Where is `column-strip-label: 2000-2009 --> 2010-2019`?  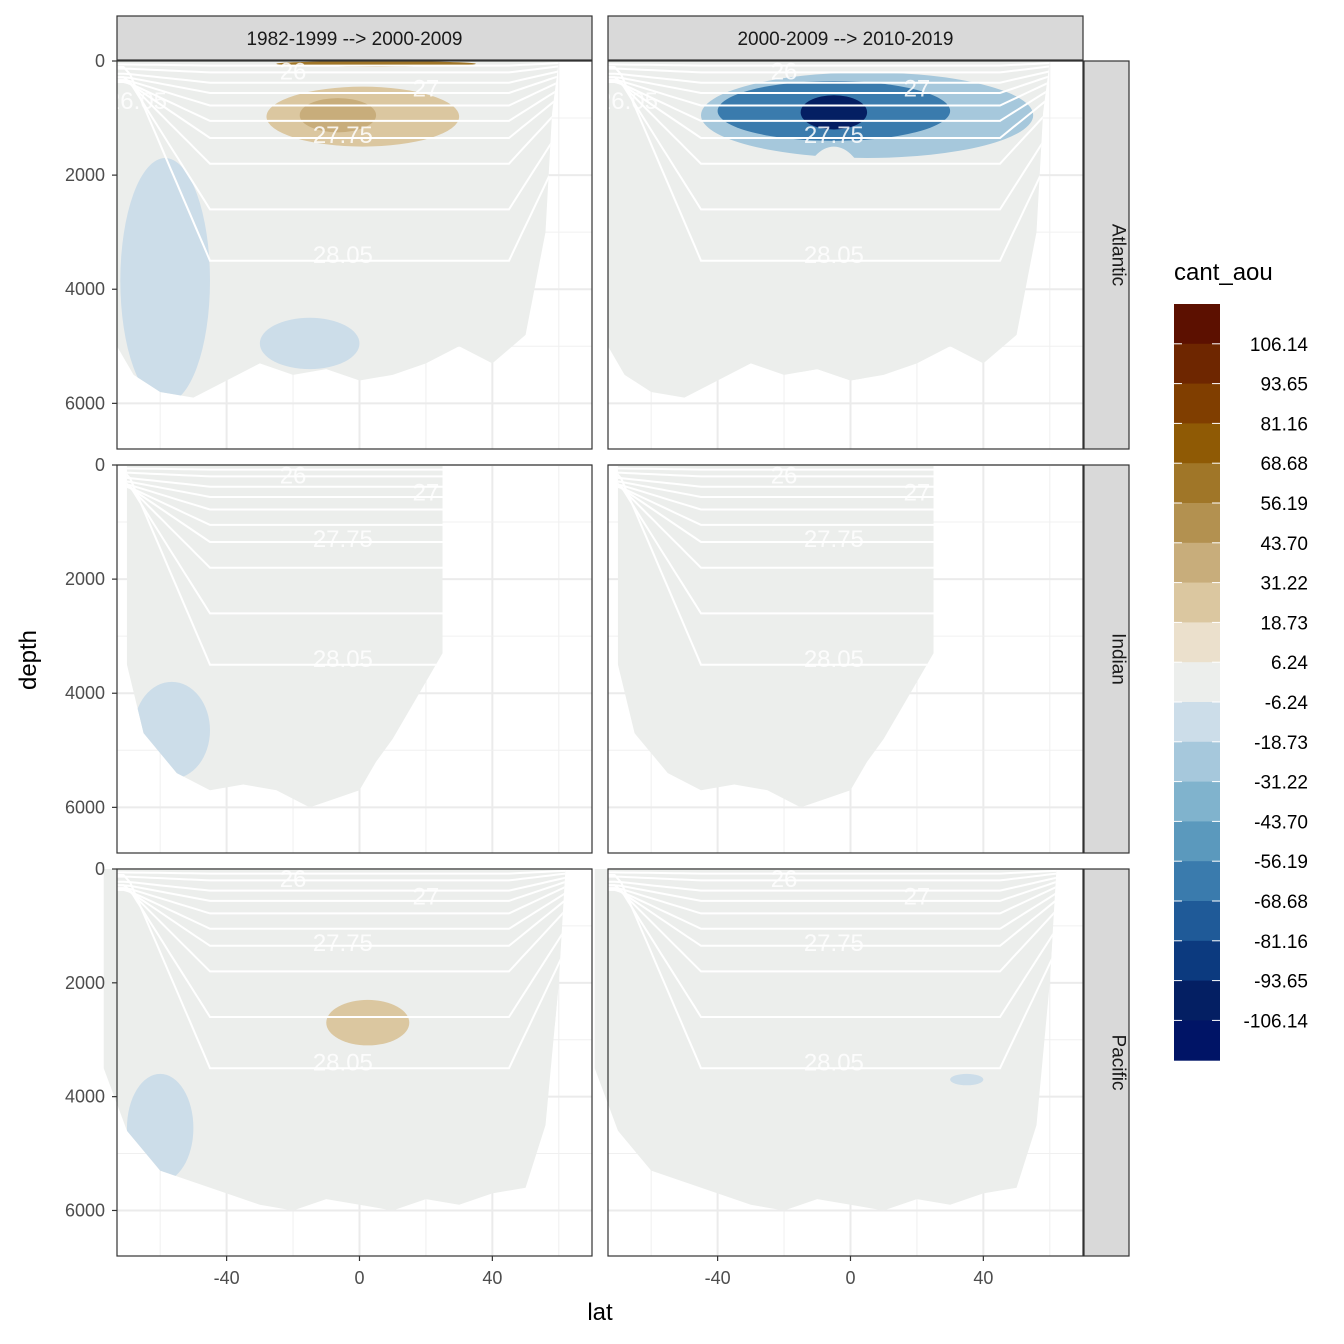 column-strip-label: 2000-2009 --> 2010-2019 is located at coordinates (845, 39).